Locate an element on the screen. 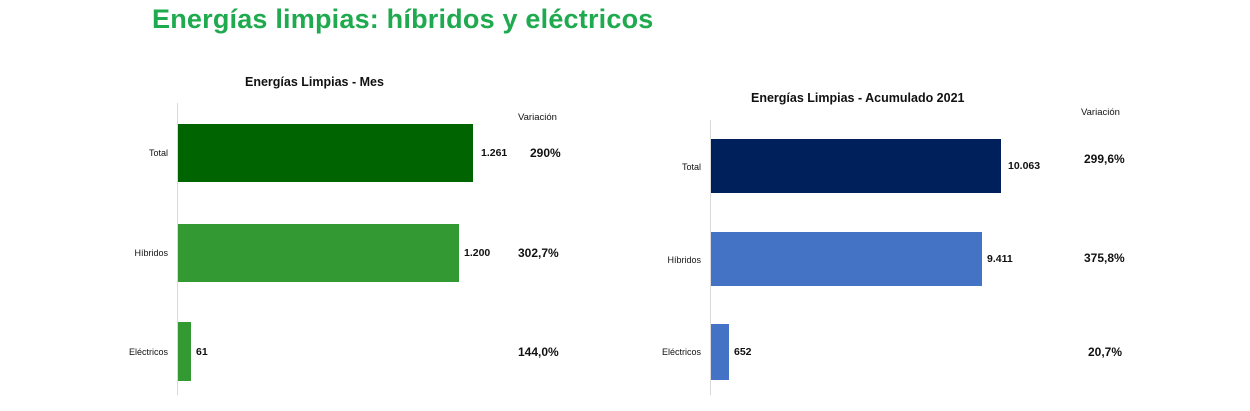 The width and height of the screenshot is (1250, 411). chart-title: Energías Limpias - Mes is located at coordinates (314, 82).